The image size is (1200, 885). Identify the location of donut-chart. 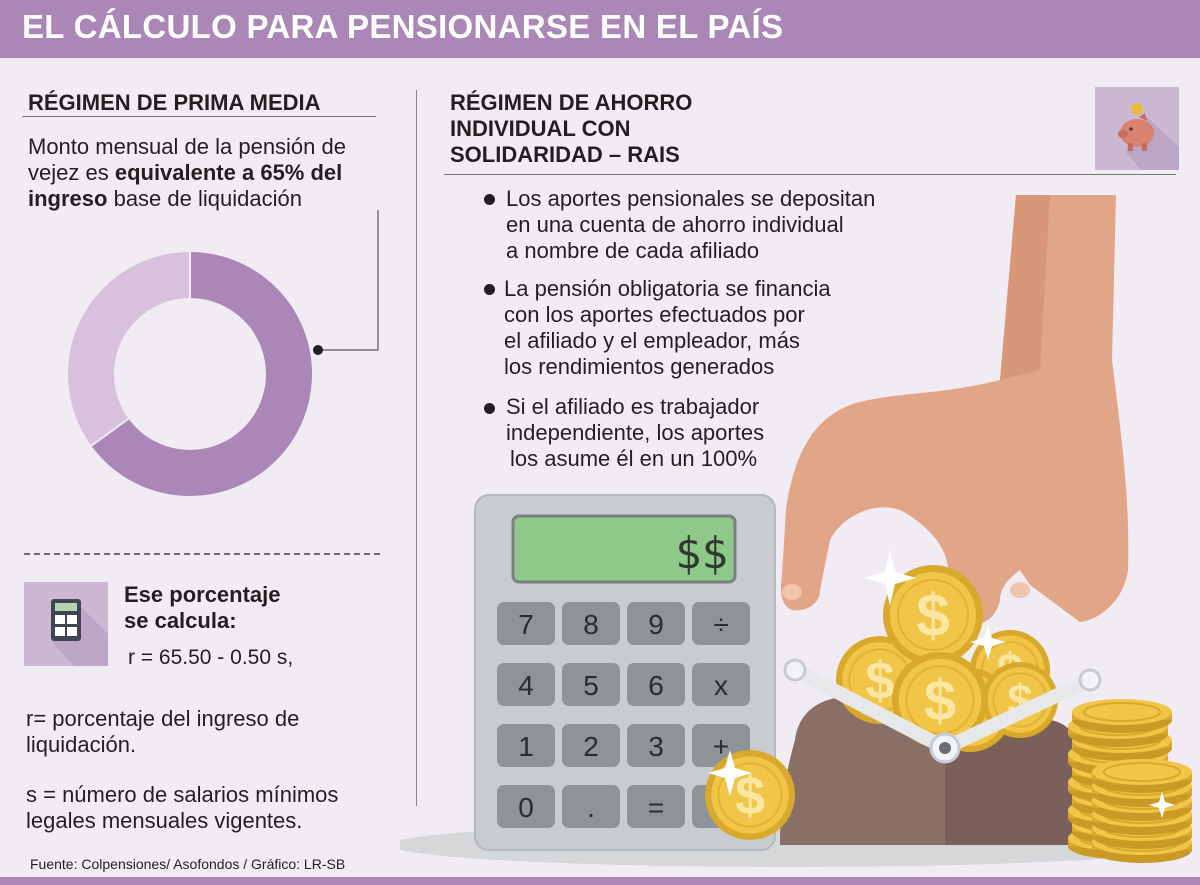
(223, 353).